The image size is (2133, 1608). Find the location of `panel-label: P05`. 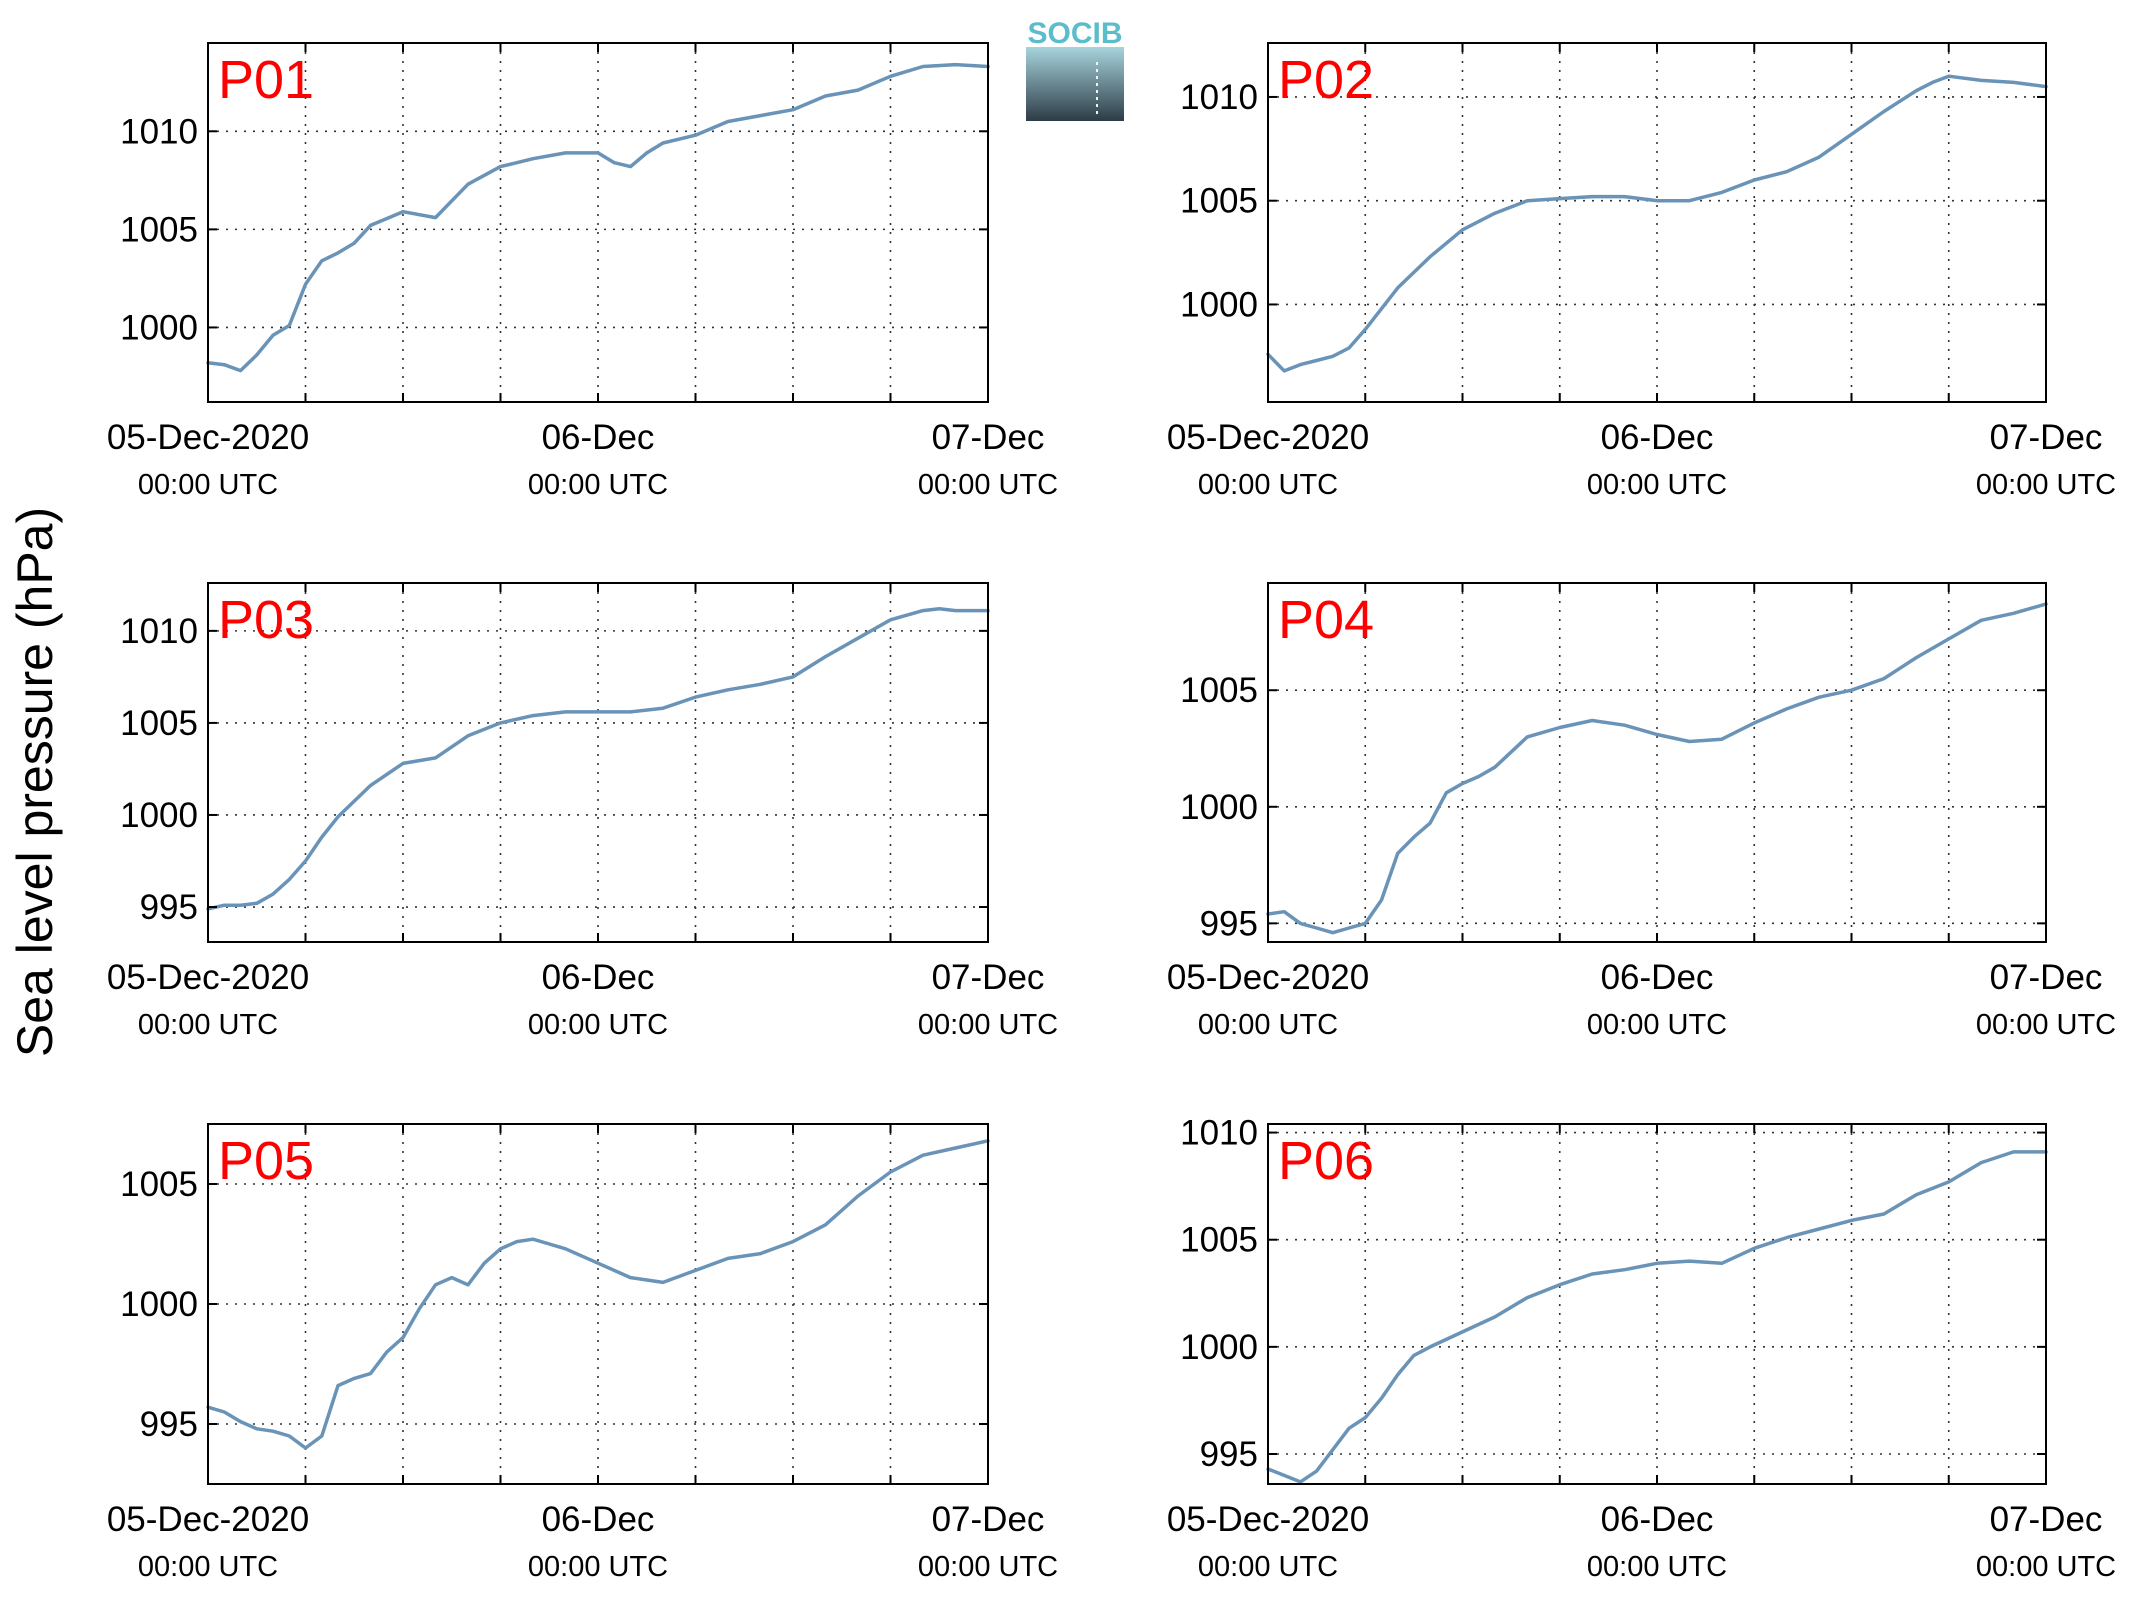

panel-label: P05 is located at coordinates (266, 1161).